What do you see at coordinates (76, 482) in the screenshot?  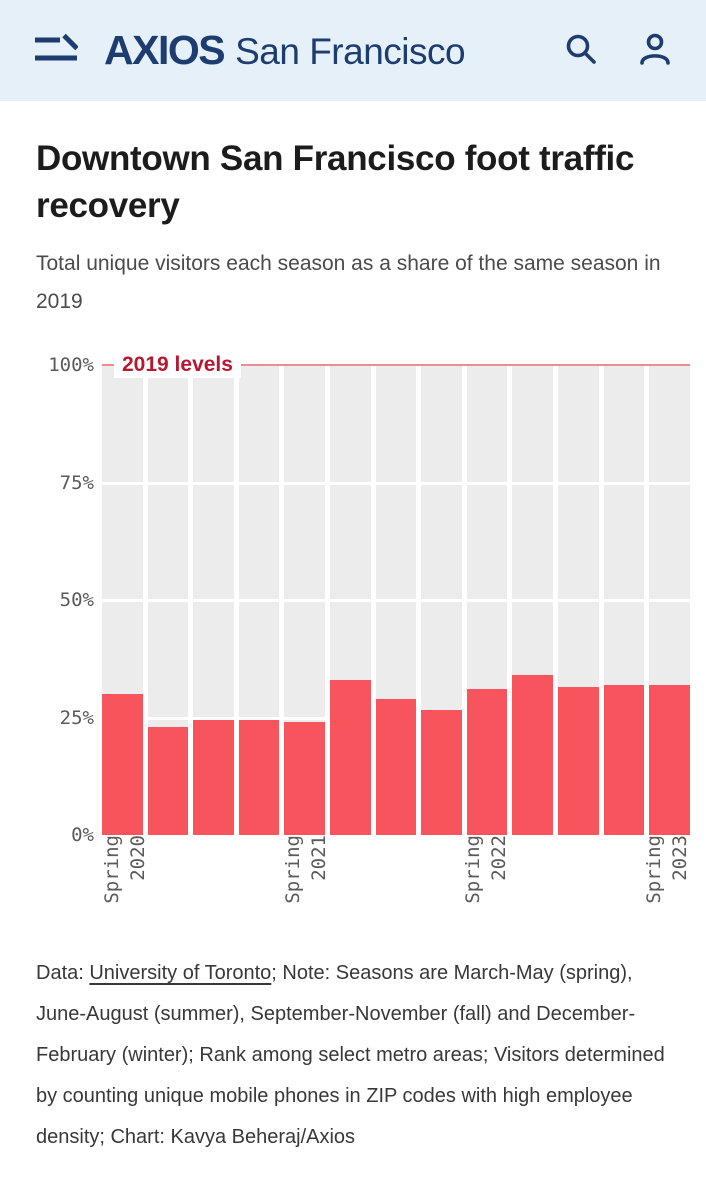 I see `y-tick-label: 75%` at bounding box center [76, 482].